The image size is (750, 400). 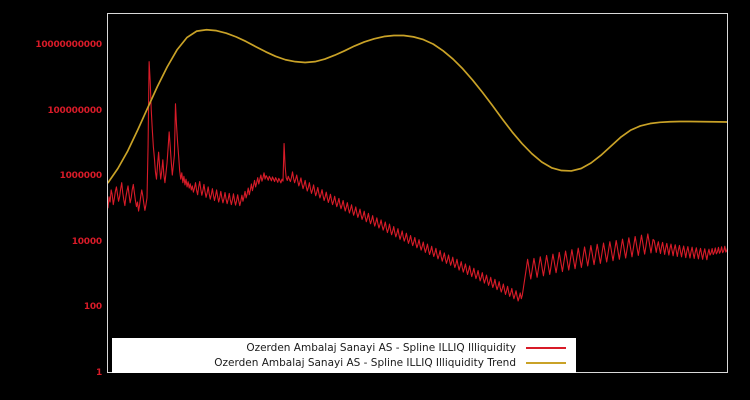 What do you see at coordinates (87, 241) in the screenshot?
I see `y-tick-label: 10000` at bounding box center [87, 241].